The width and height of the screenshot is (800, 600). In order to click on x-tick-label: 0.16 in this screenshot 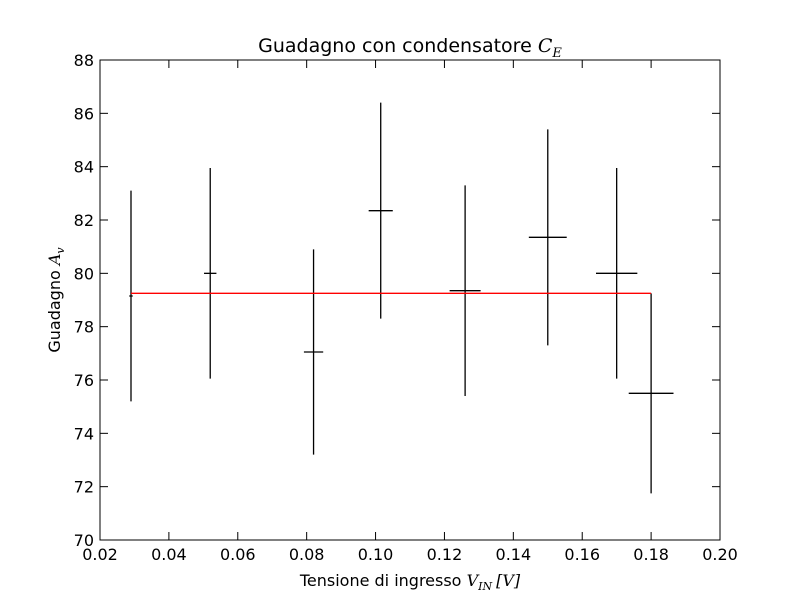, I will do `click(582, 554)`.